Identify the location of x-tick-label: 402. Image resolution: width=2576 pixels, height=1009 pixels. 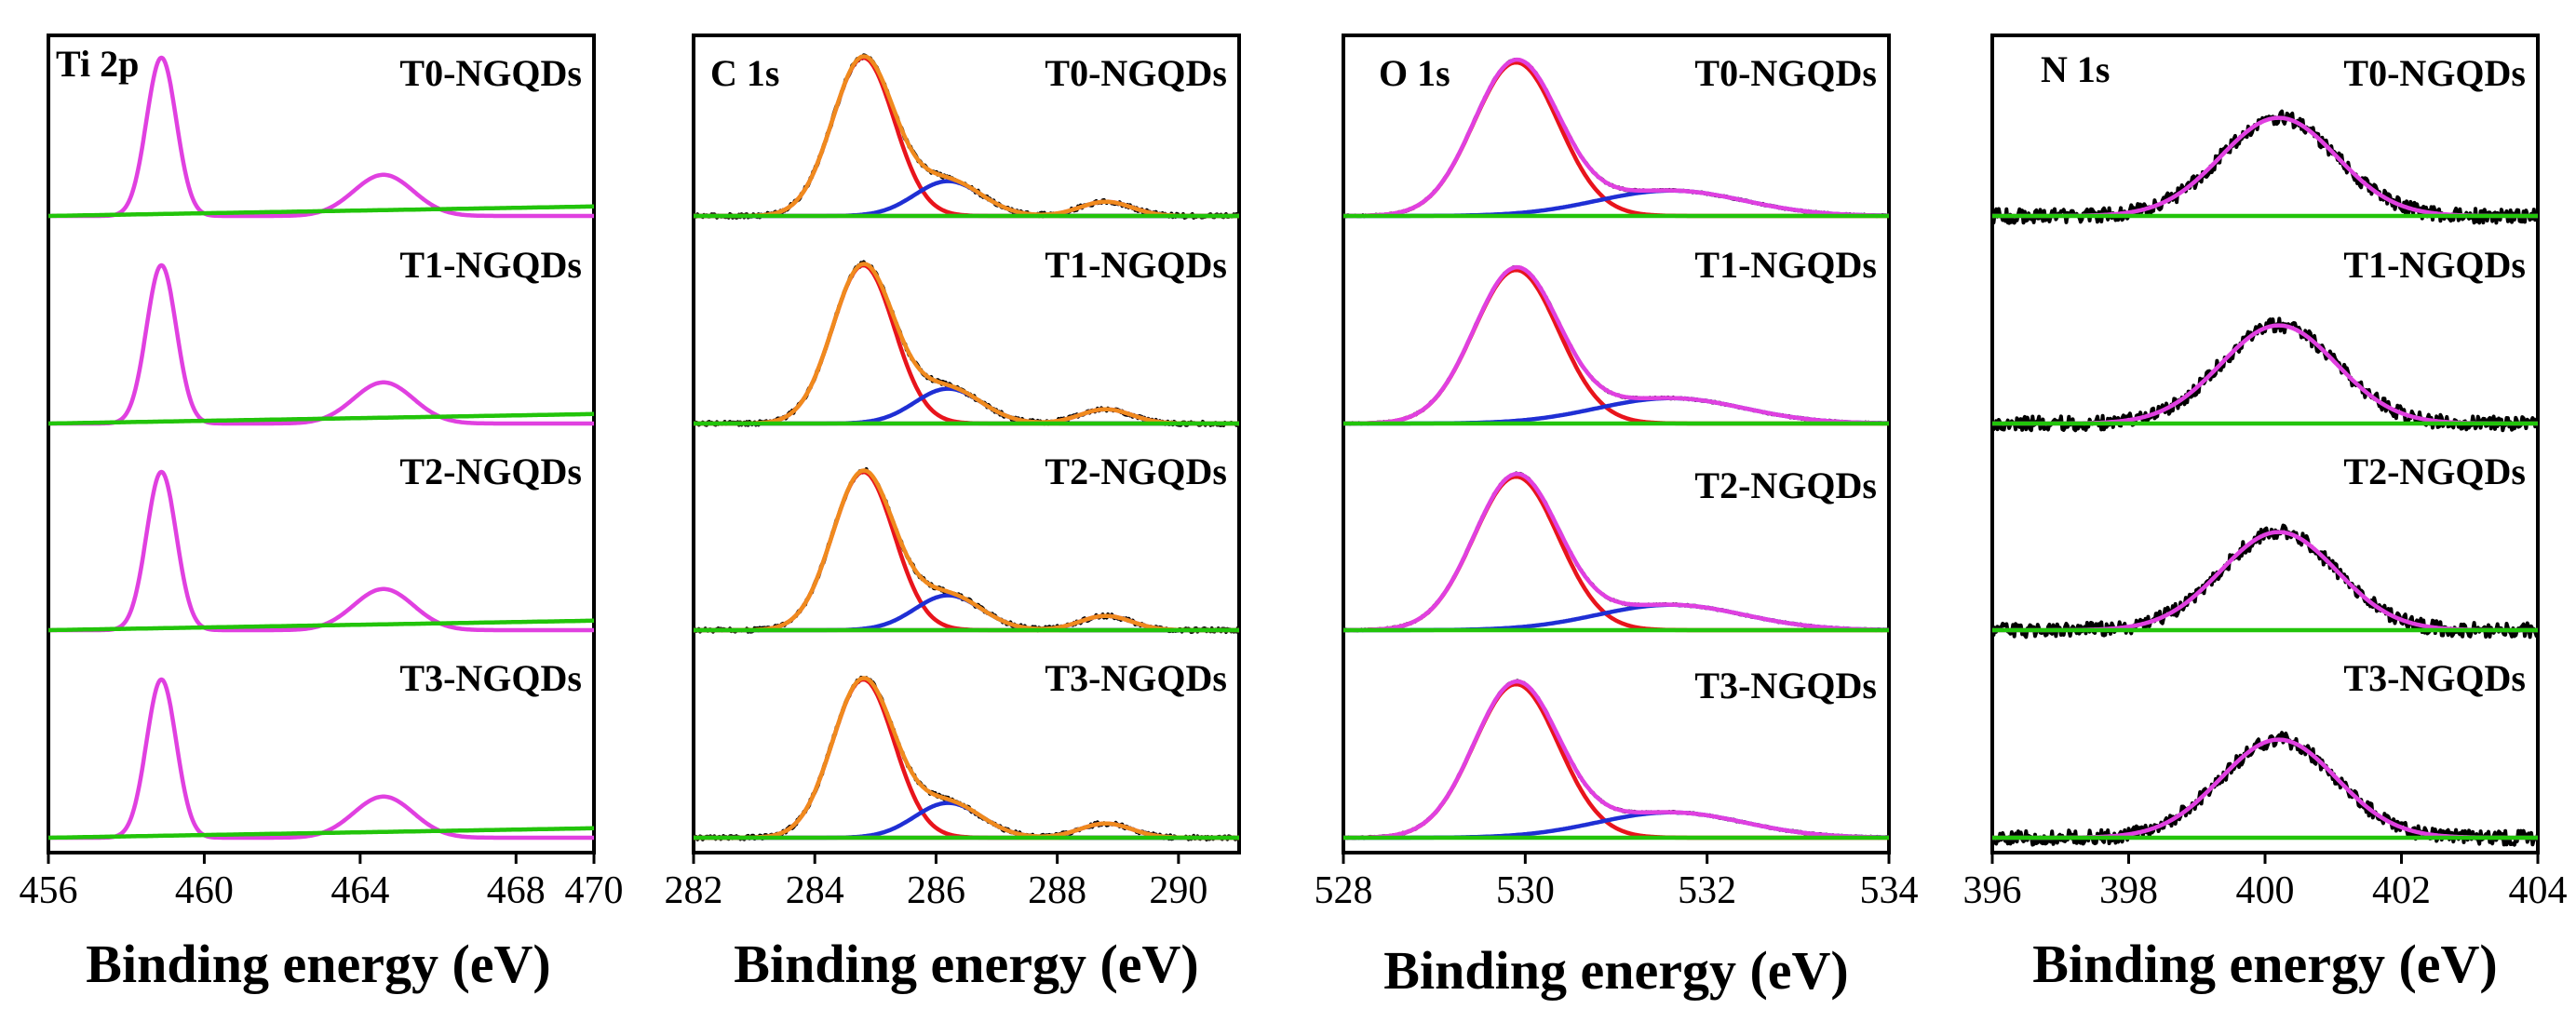
(2401, 890).